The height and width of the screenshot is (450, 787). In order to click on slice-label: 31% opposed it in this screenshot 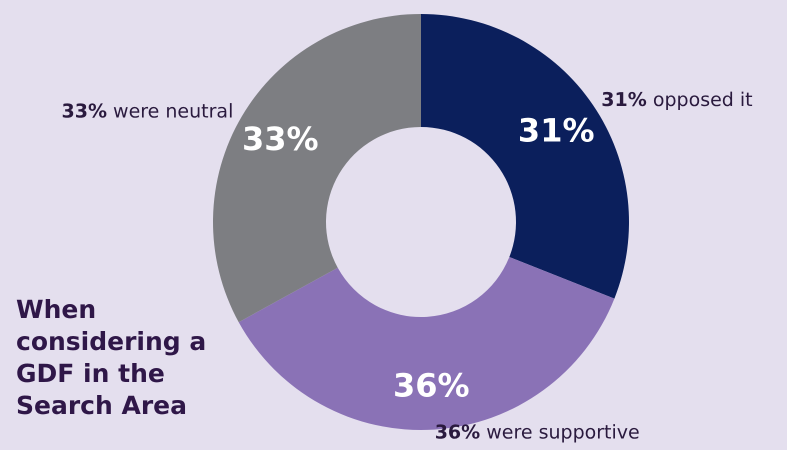, I will do `click(677, 100)`.